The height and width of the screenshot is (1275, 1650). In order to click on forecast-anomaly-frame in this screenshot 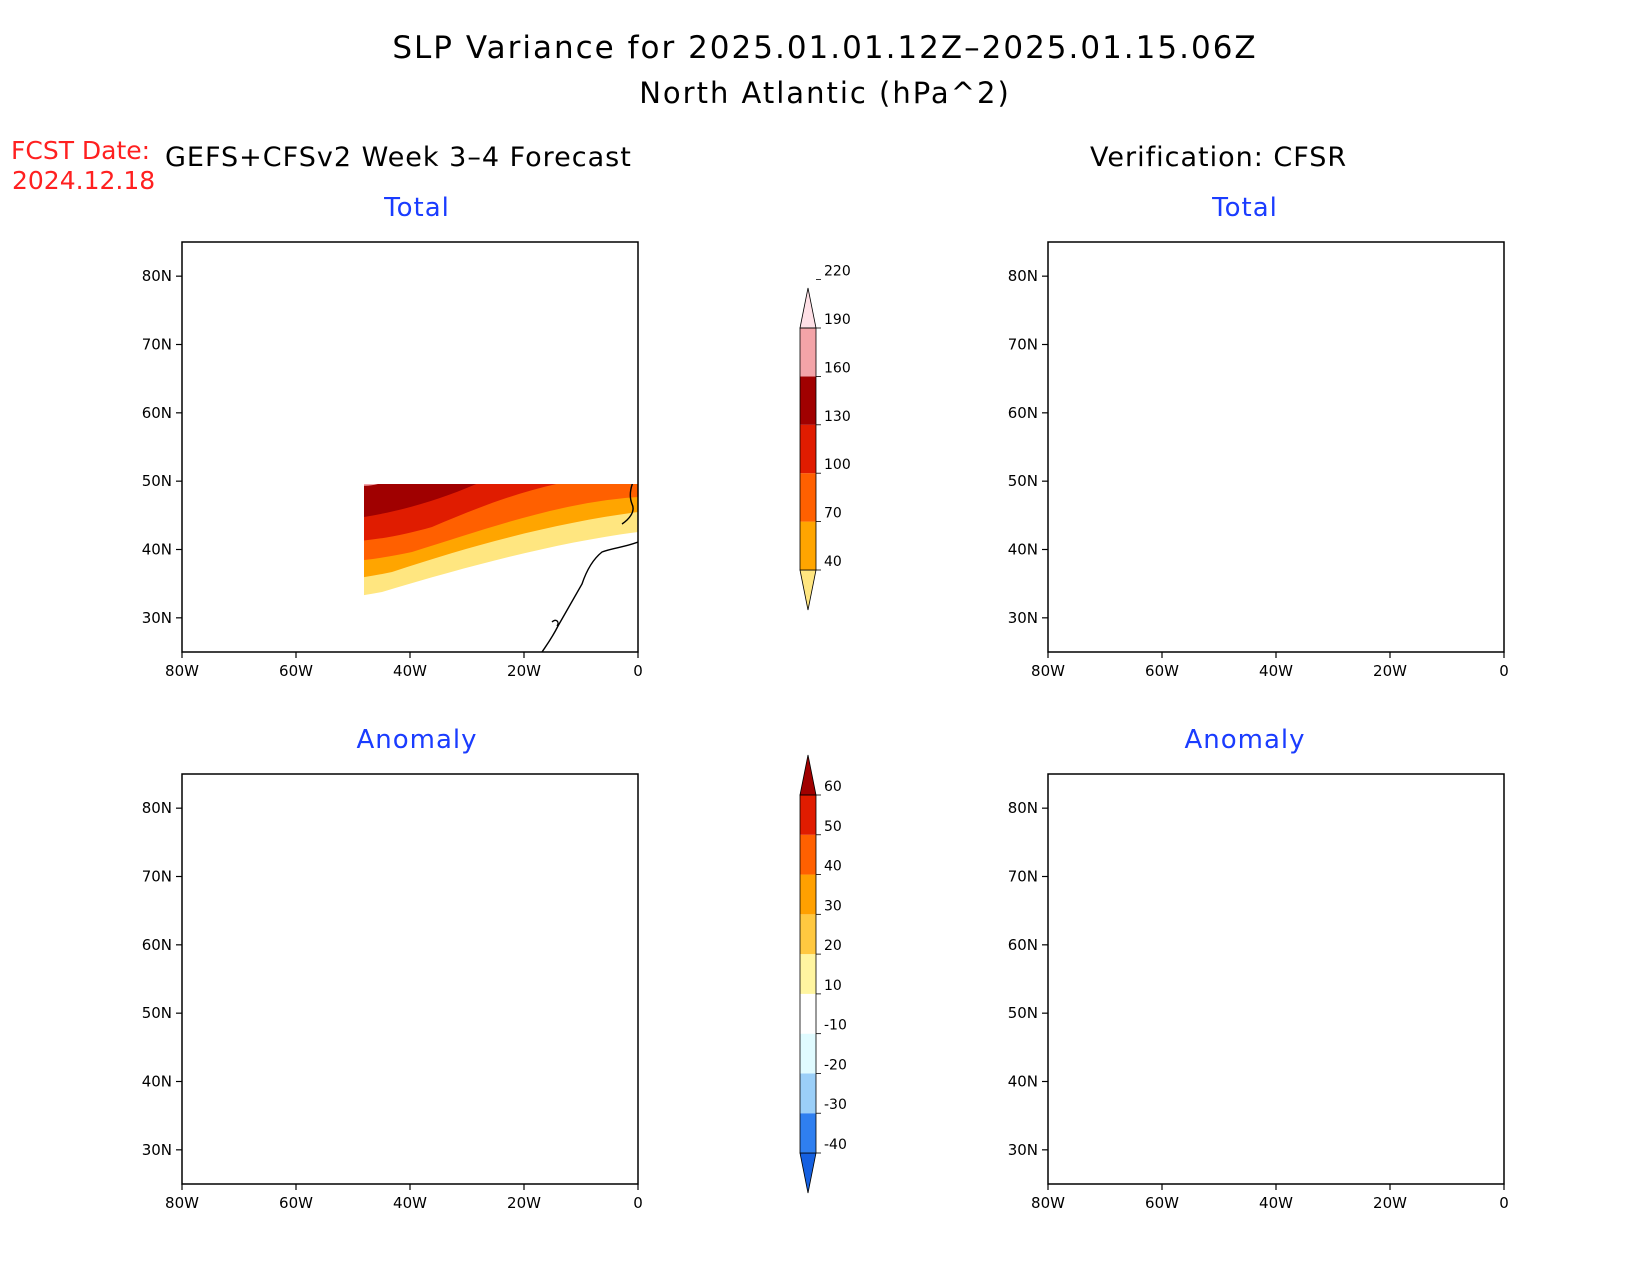, I will do `click(410, 979)`.